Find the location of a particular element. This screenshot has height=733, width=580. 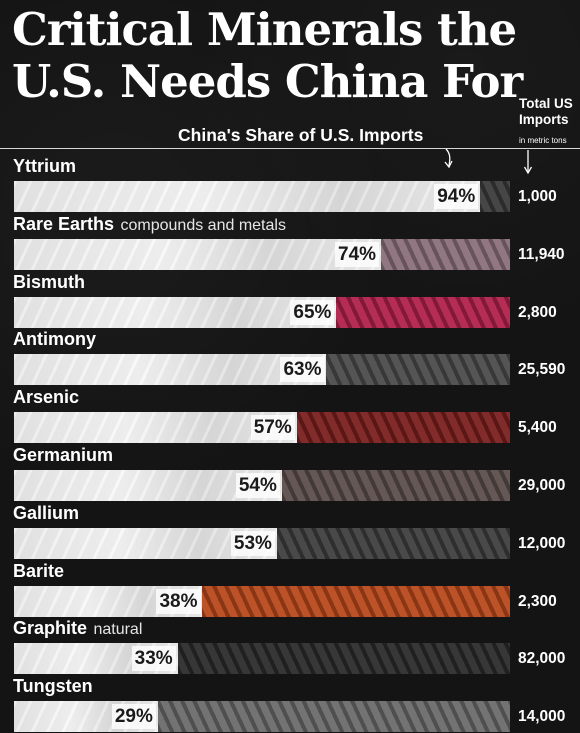

bar-track: 74% is located at coordinates (262, 254).